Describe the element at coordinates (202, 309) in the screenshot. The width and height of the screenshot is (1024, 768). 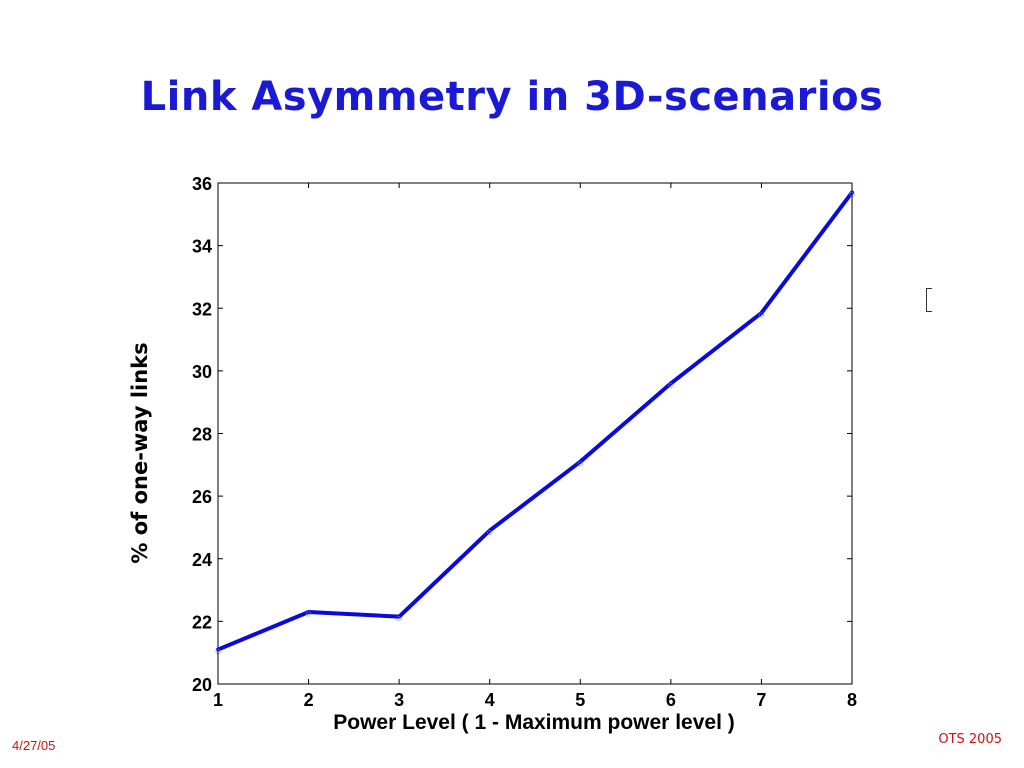
I see `y-tick-label: 32` at that location.